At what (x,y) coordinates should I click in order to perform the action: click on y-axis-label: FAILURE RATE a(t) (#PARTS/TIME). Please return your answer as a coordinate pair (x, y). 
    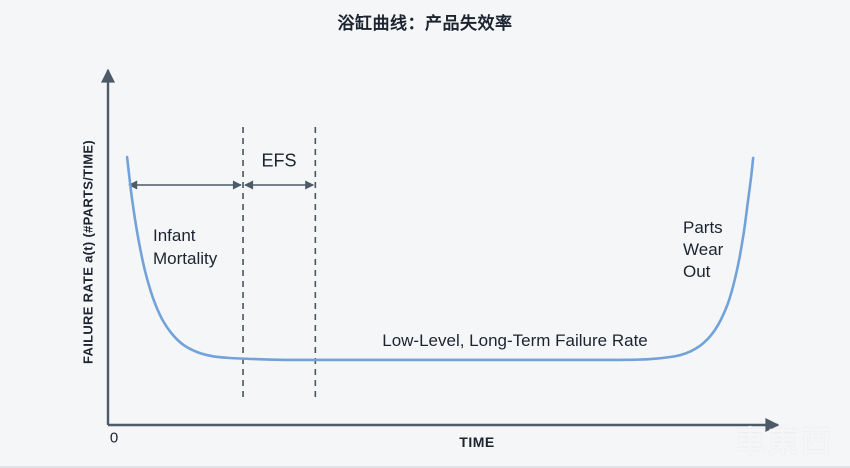
    Looking at the image, I should click on (88, 252).